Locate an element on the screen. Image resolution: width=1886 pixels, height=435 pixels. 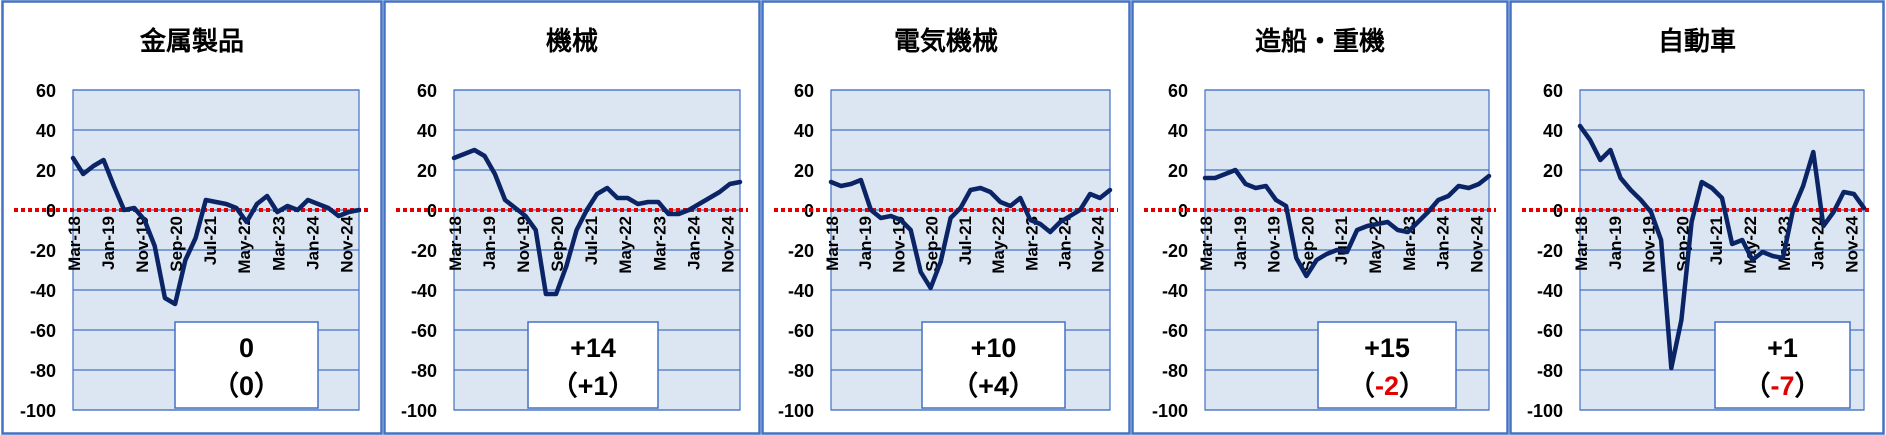
y-tick-label: 40 is located at coordinates (1553, 131).